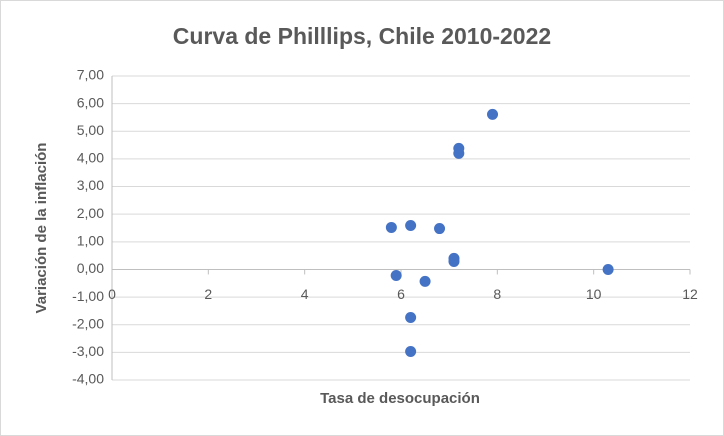 The image size is (724, 436). Describe the element at coordinates (90, 241) in the screenshot. I see `y-tick-label: 1,00` at that location.